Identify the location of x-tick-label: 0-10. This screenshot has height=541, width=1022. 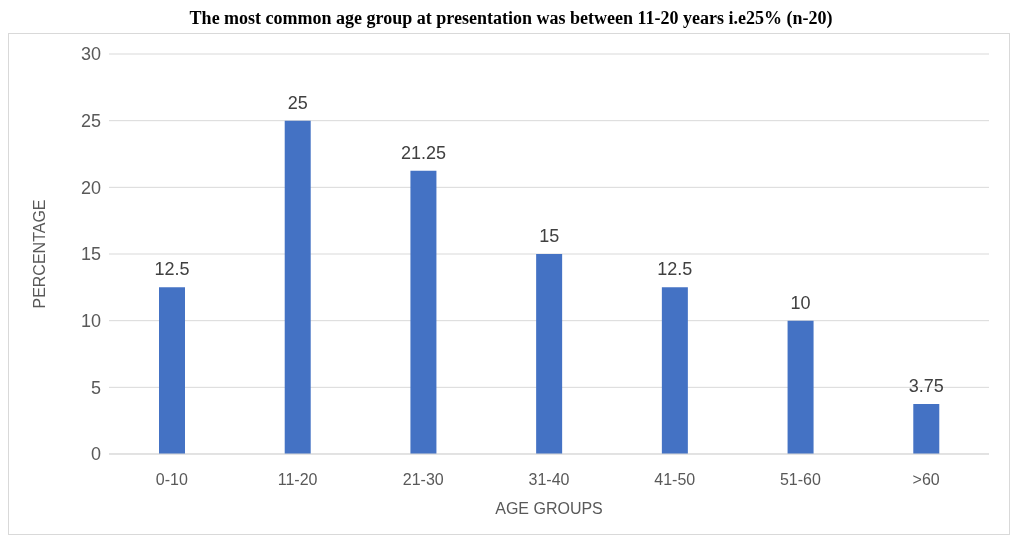
(171, 480).